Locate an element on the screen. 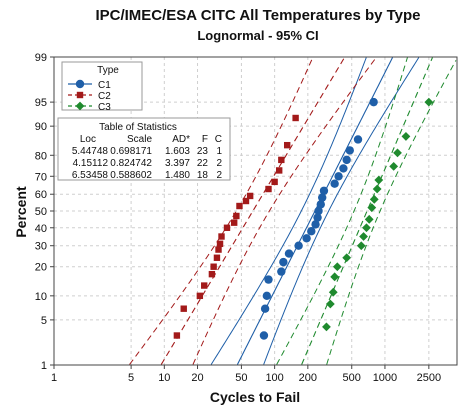 This screenshot has height=417, width=474. stats-table-cell: 5.44748 is located at coordinates (90, 151).